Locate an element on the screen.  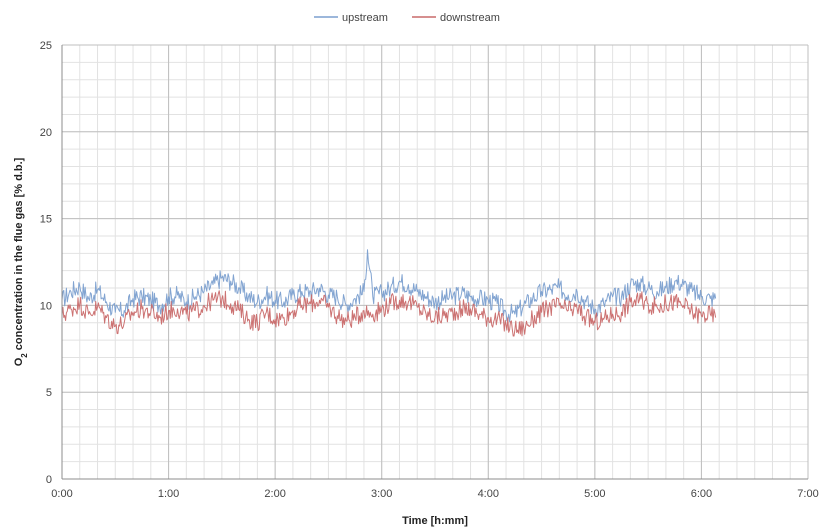
series-layer is located at coordinates (389, 293).